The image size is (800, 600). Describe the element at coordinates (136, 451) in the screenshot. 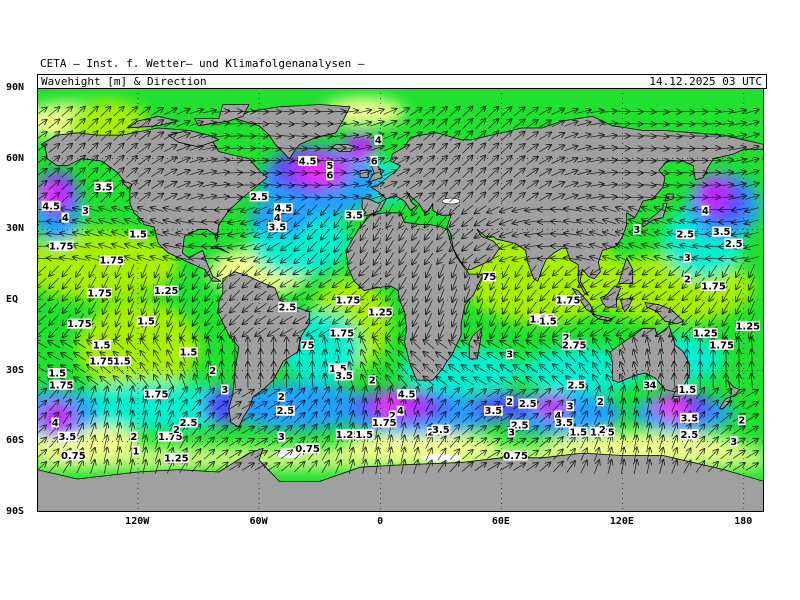

I see `wave-height-label: 1` at that location.